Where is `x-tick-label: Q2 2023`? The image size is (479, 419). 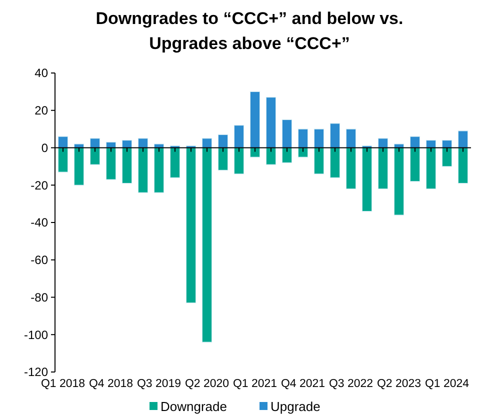 x-tick-label: Q2 2023 is located at coordinates (399, 384).